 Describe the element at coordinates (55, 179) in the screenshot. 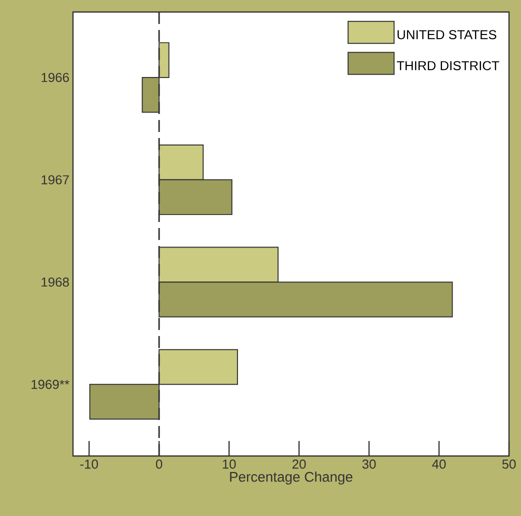

I see `y-tick-label: 1967` at that location.